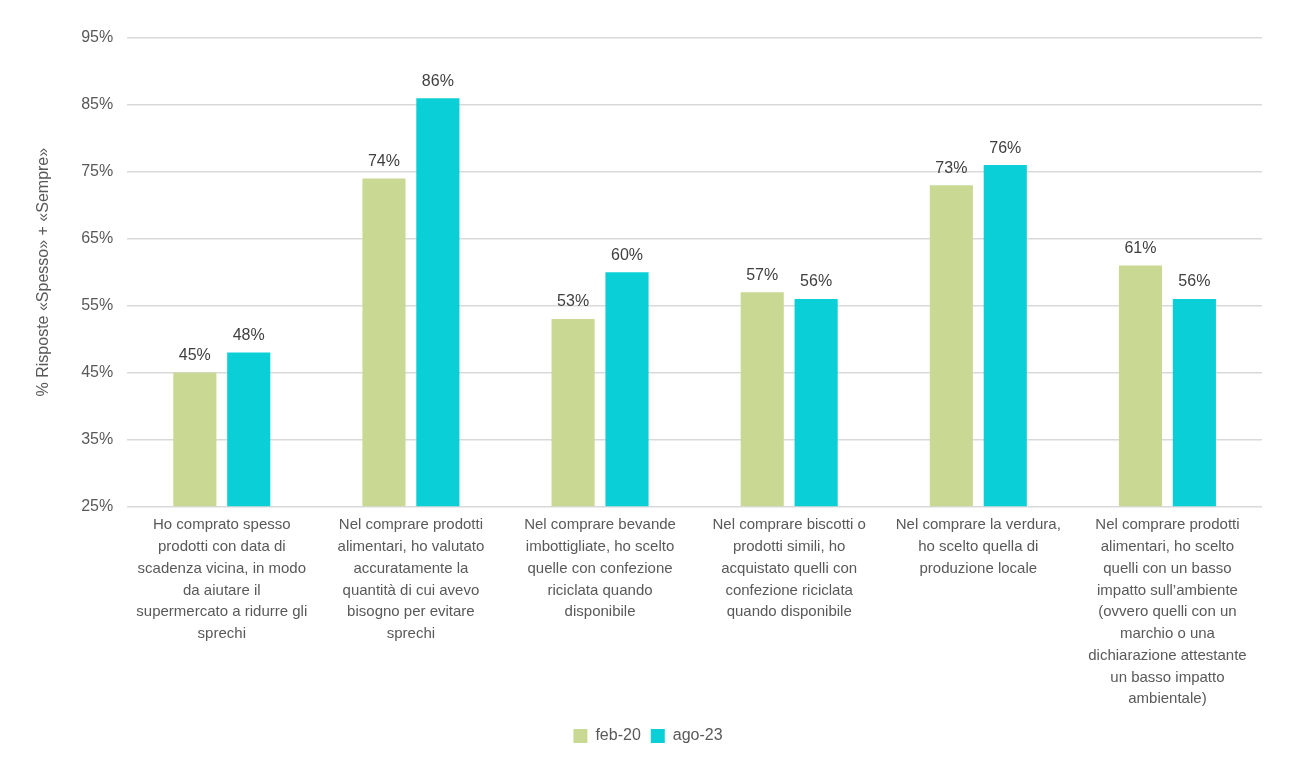 Image resolution: width=1292 pixels, height=758 pixels. I want to click on data-label: 86%, so click(437, 80).